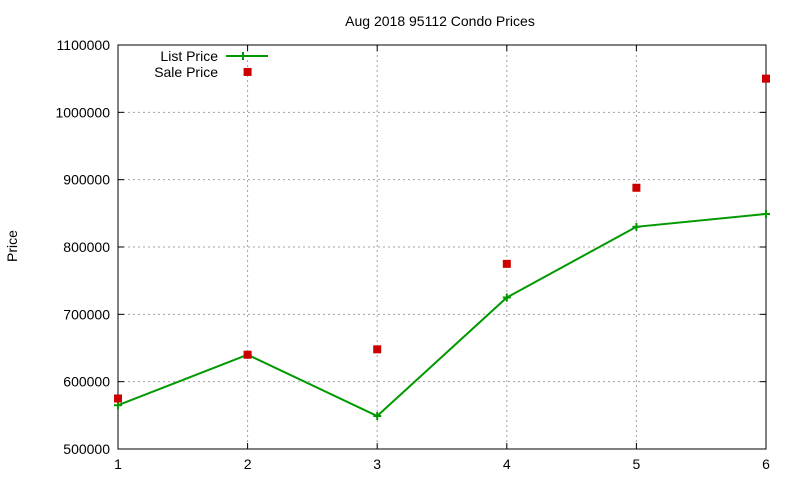  Describe the element at coordinates (766, 464) in the screenshot. I see `x-tick-label: 6` at that location.